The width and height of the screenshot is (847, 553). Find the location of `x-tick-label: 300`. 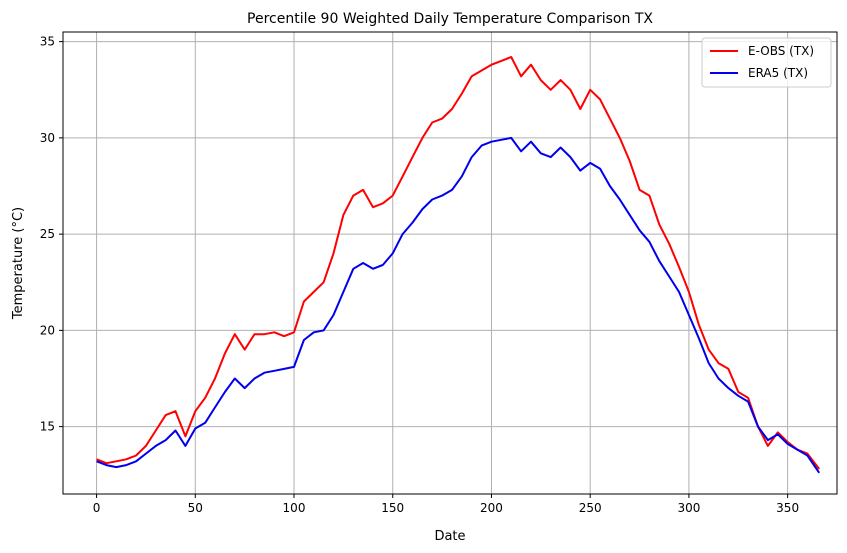

x-tick-label: 300 is located at coordinates (688, 508).